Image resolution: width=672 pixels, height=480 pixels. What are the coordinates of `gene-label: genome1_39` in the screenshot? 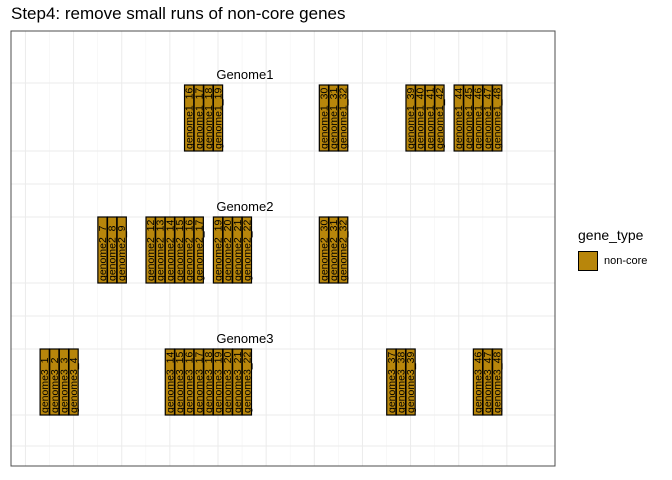 It's located at (411, 118).